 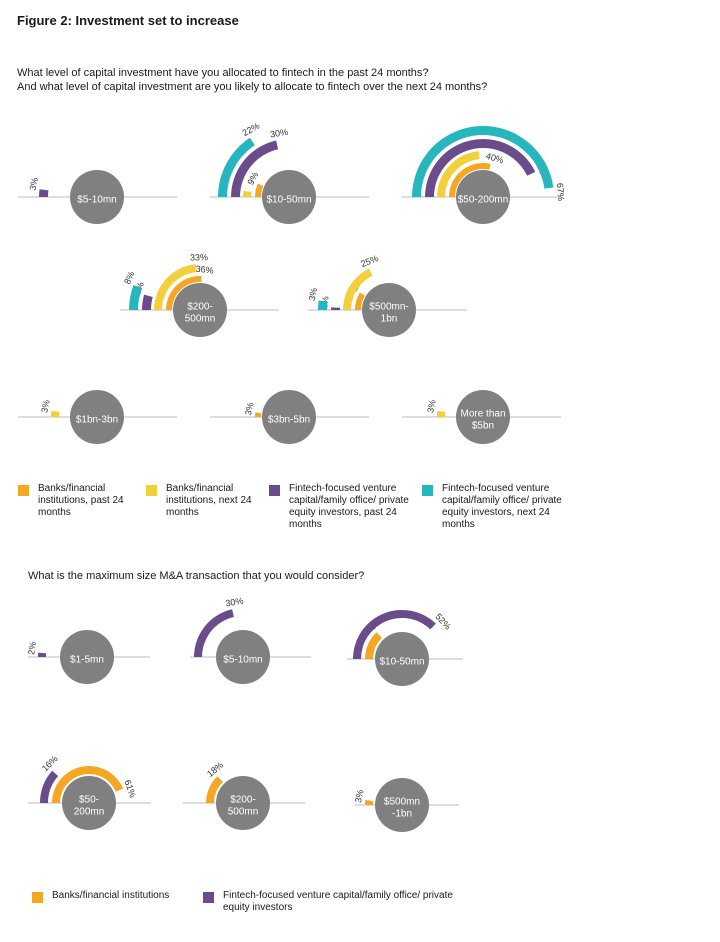 What do you see at coordinates (129, 278) in the screenshot?
I see `data-label: 8%` at bounding box center [129, 278].